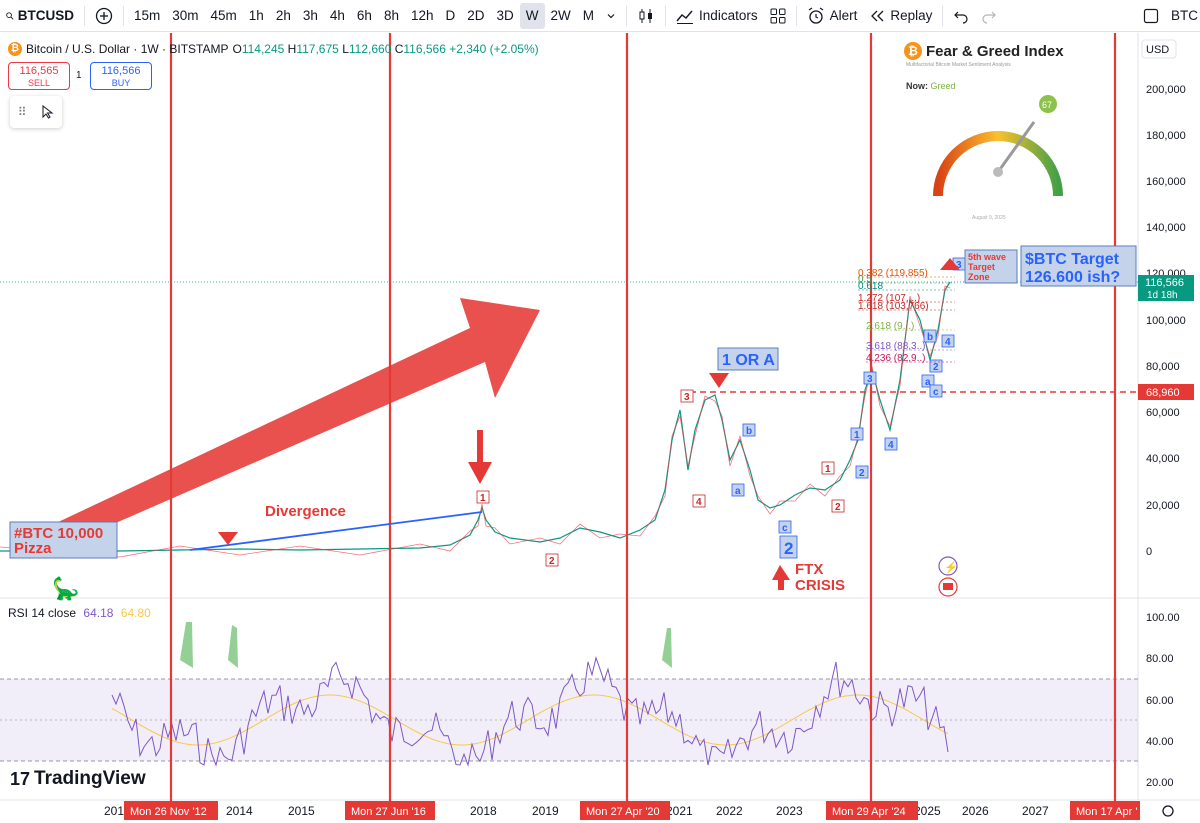 The width and height of the screenshot is (1200, 823). What do you see at coordinates (239, 811) in the screenshot?
I see `time-tick-label: 2014` at bounding box center [239, 811].